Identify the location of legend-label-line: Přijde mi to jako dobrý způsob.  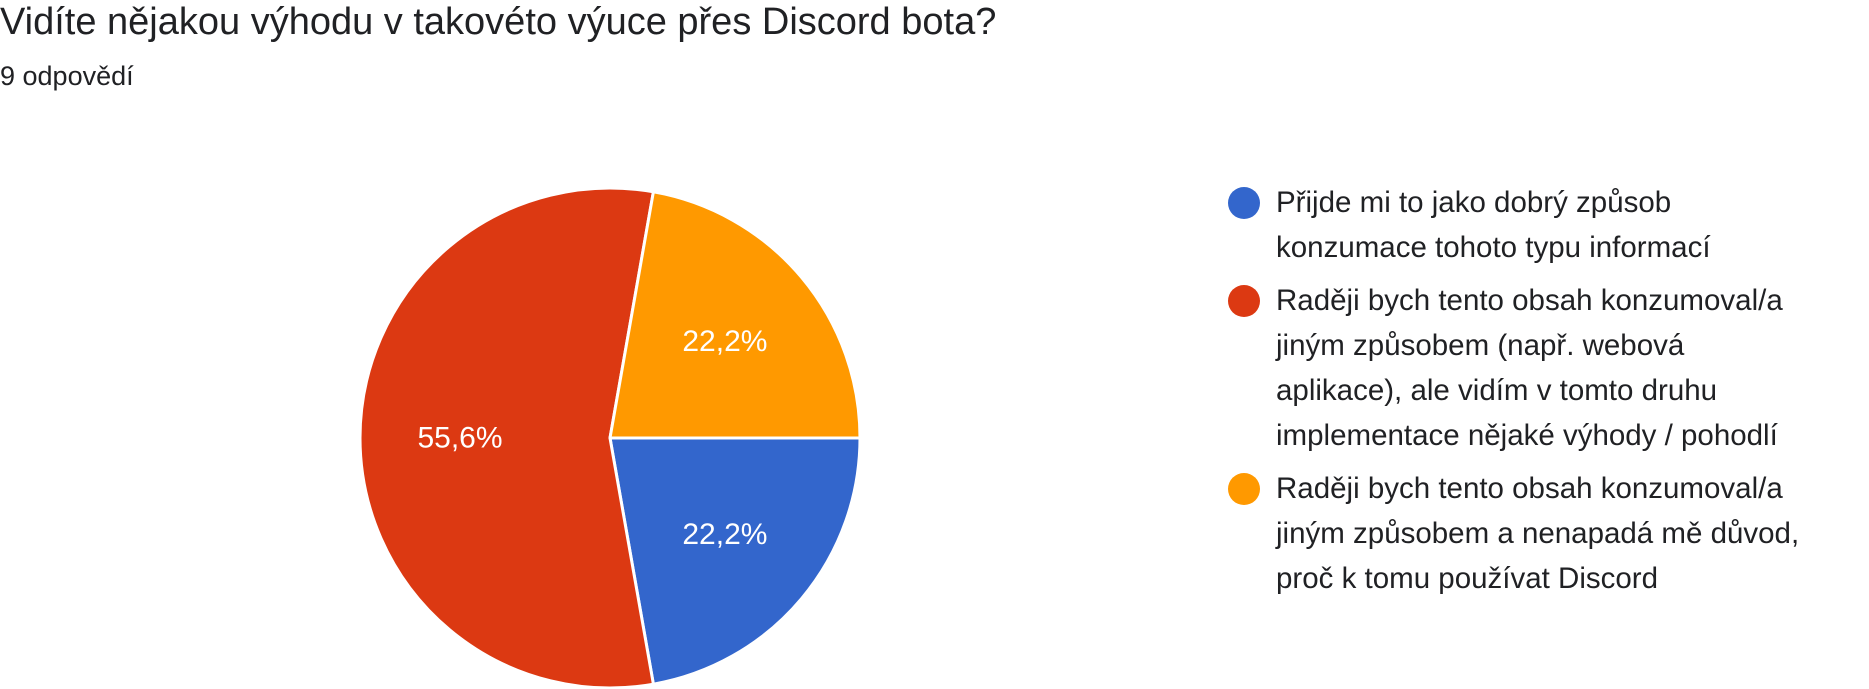
(1474, 202).